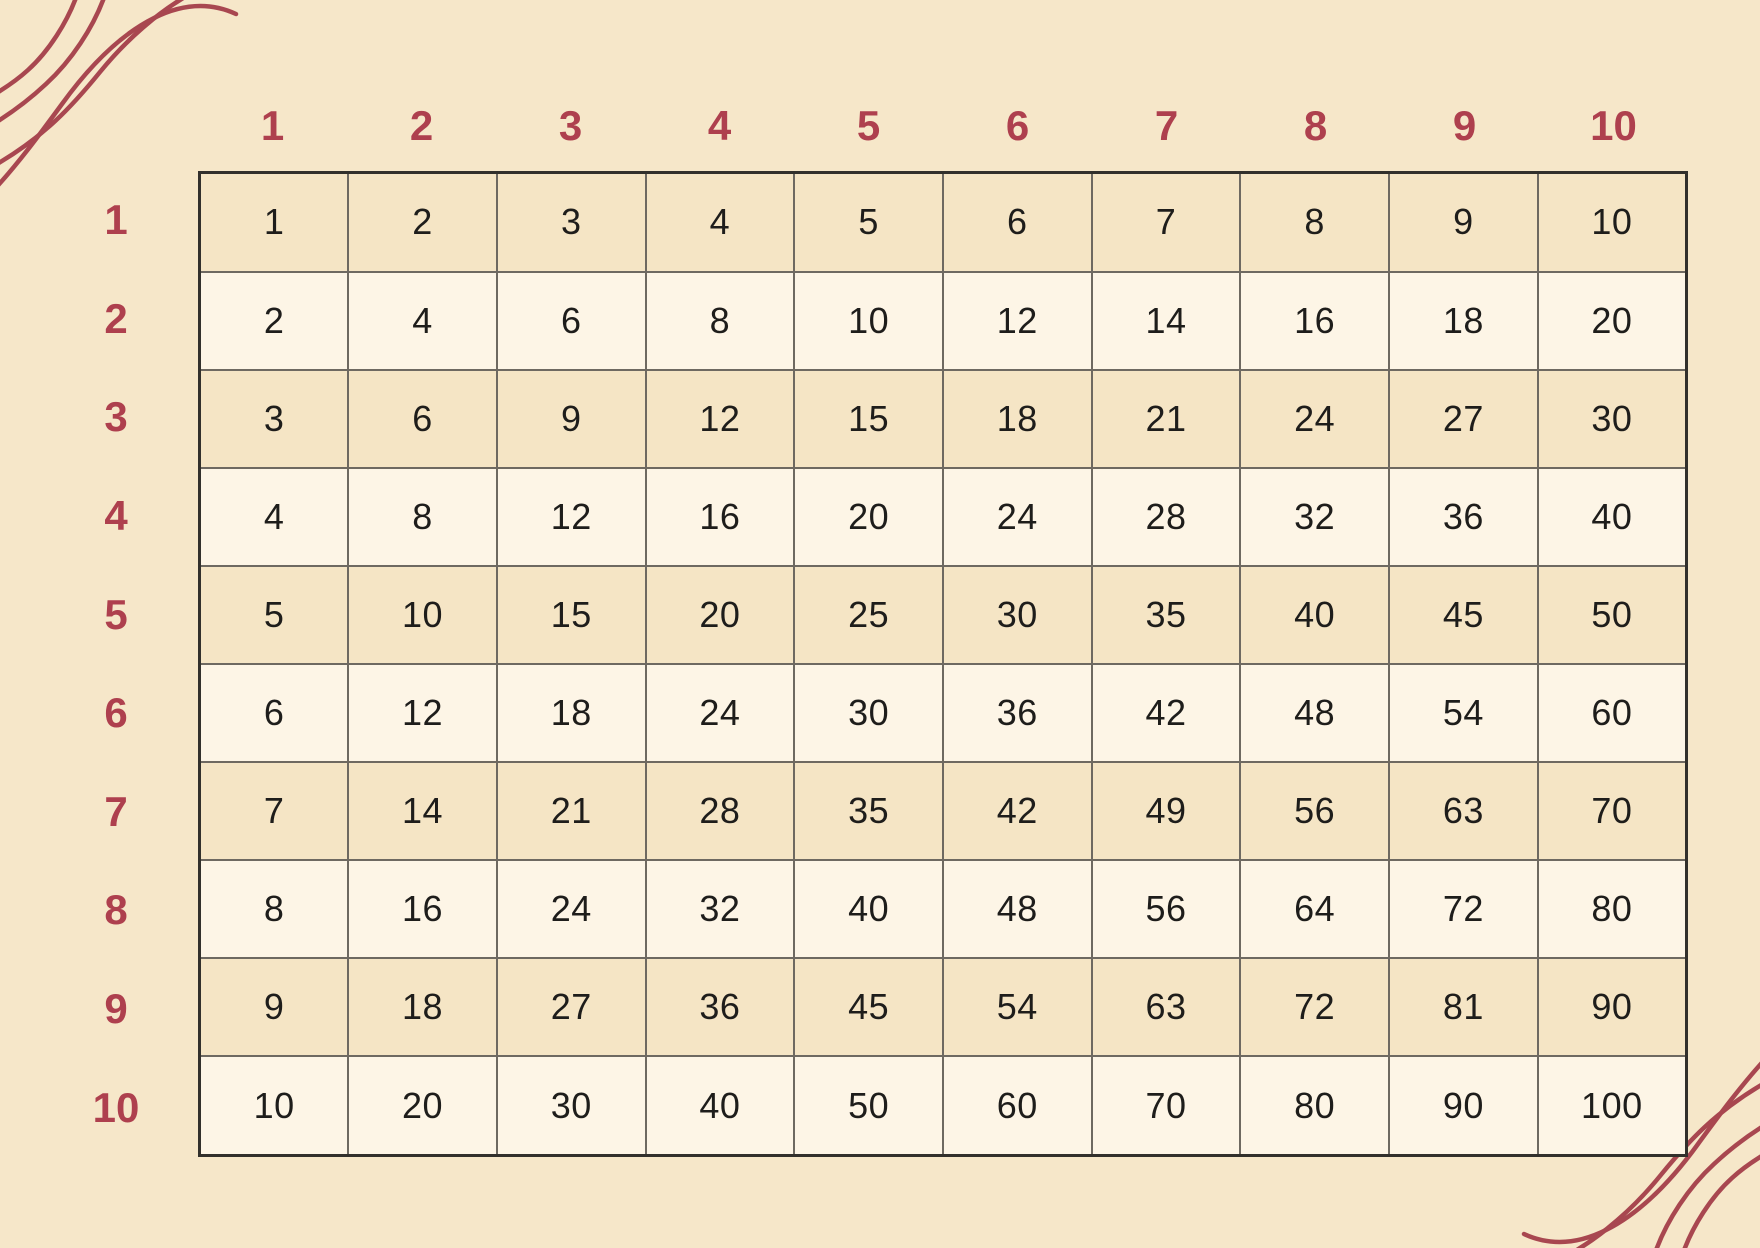  I want to click on table-cell: 15, so click(571, 614).